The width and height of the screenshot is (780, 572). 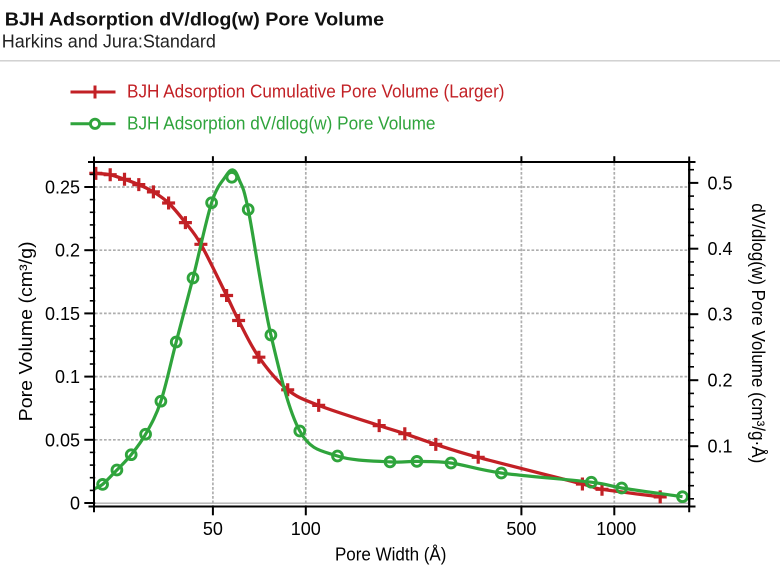 I want to click on svg-text: 500, so click(x=521, y=529).